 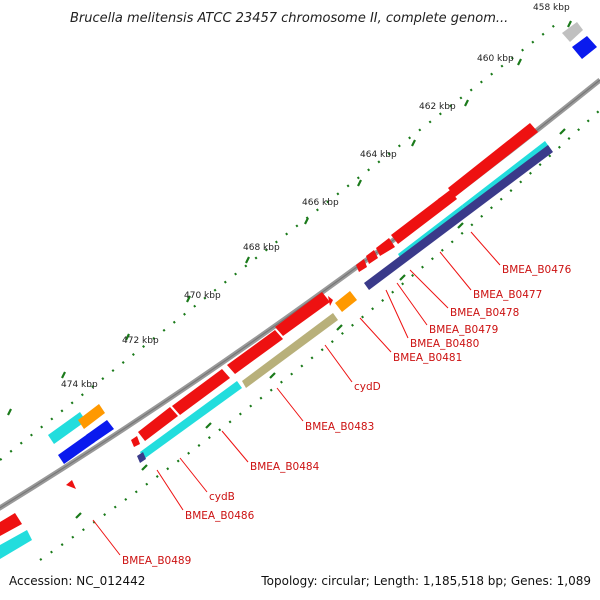 I want to click on gene-label: BMEA_B0481, so click(x=427, y=358).